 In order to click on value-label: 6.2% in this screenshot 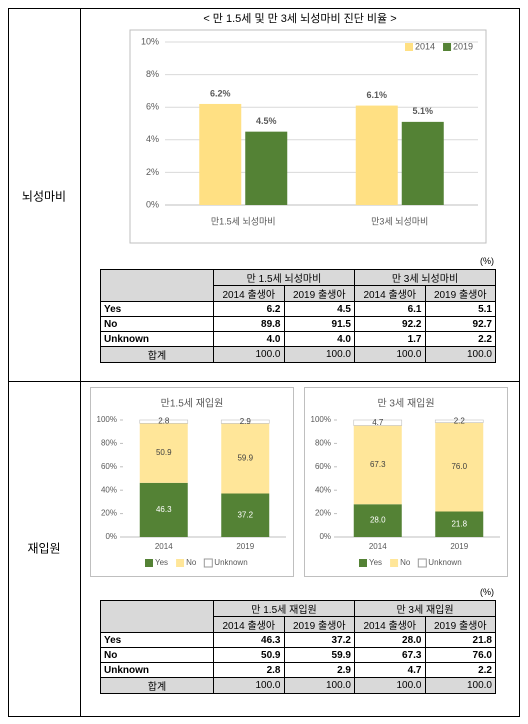, I will do `click(220, 93)`.